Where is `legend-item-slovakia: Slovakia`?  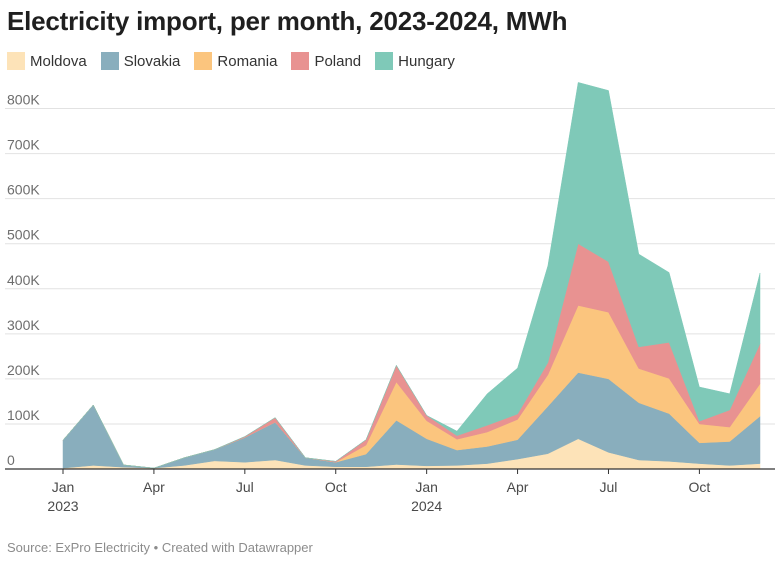
legend-item-slovakia: Slovakia is located at coordinates (140, 61).